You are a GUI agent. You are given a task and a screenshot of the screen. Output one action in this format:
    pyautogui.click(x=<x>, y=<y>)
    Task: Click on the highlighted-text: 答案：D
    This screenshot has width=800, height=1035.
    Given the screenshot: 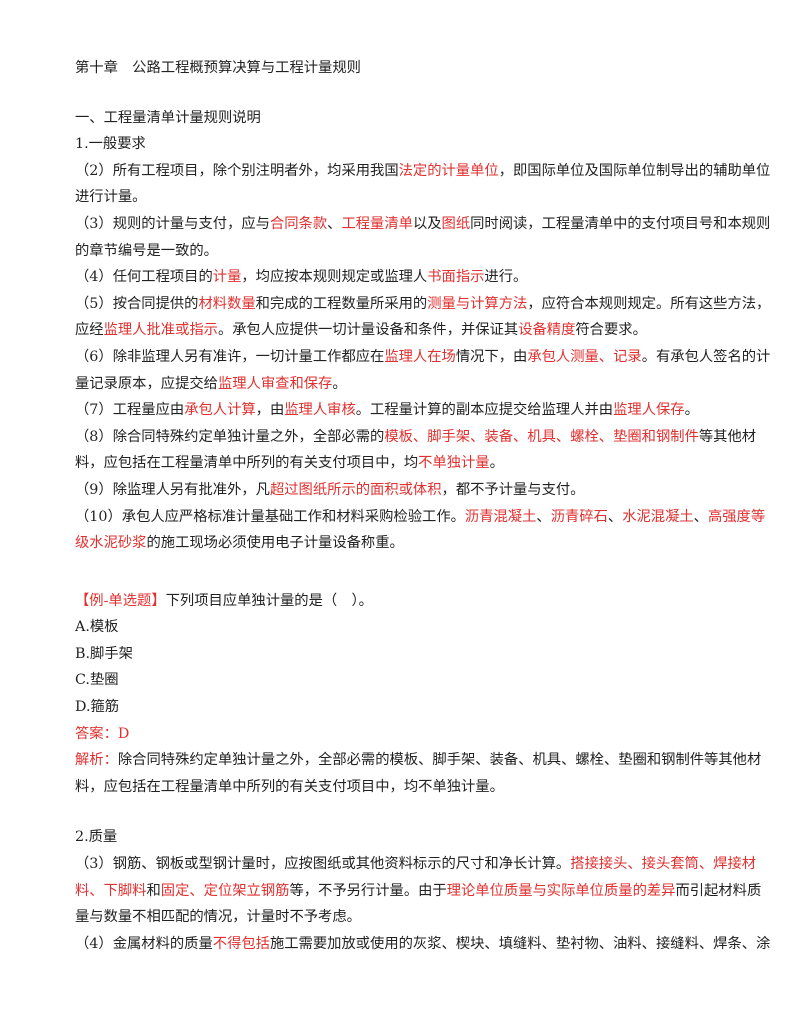 What is the action you would take?
    pyautogui.click(x=102, y=733)
    